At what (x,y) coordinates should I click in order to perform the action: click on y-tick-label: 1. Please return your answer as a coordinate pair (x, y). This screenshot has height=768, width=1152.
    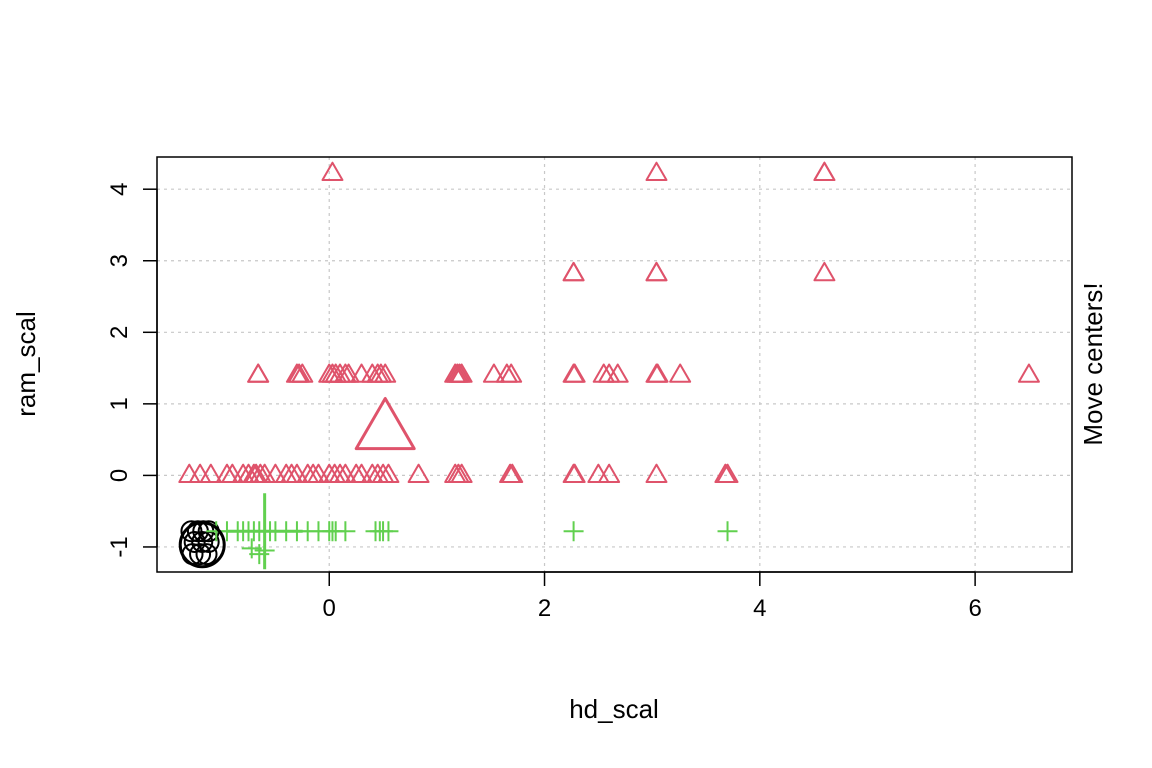
    Looking at the image, I should click on (119, 403).